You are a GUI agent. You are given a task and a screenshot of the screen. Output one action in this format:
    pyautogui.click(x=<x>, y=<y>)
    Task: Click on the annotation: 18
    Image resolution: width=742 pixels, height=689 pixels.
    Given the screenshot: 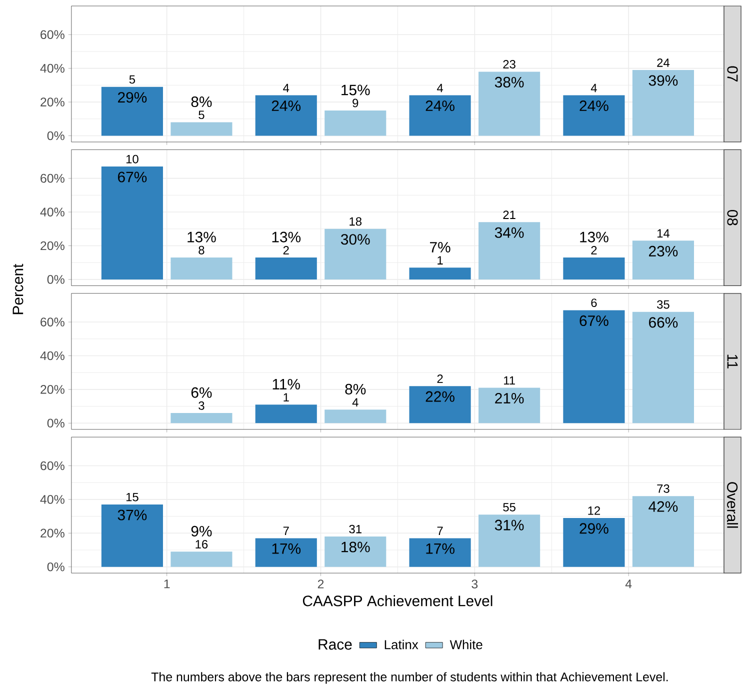 What is the action you would take?
    pyautogui.click(x=356, y=221)
    